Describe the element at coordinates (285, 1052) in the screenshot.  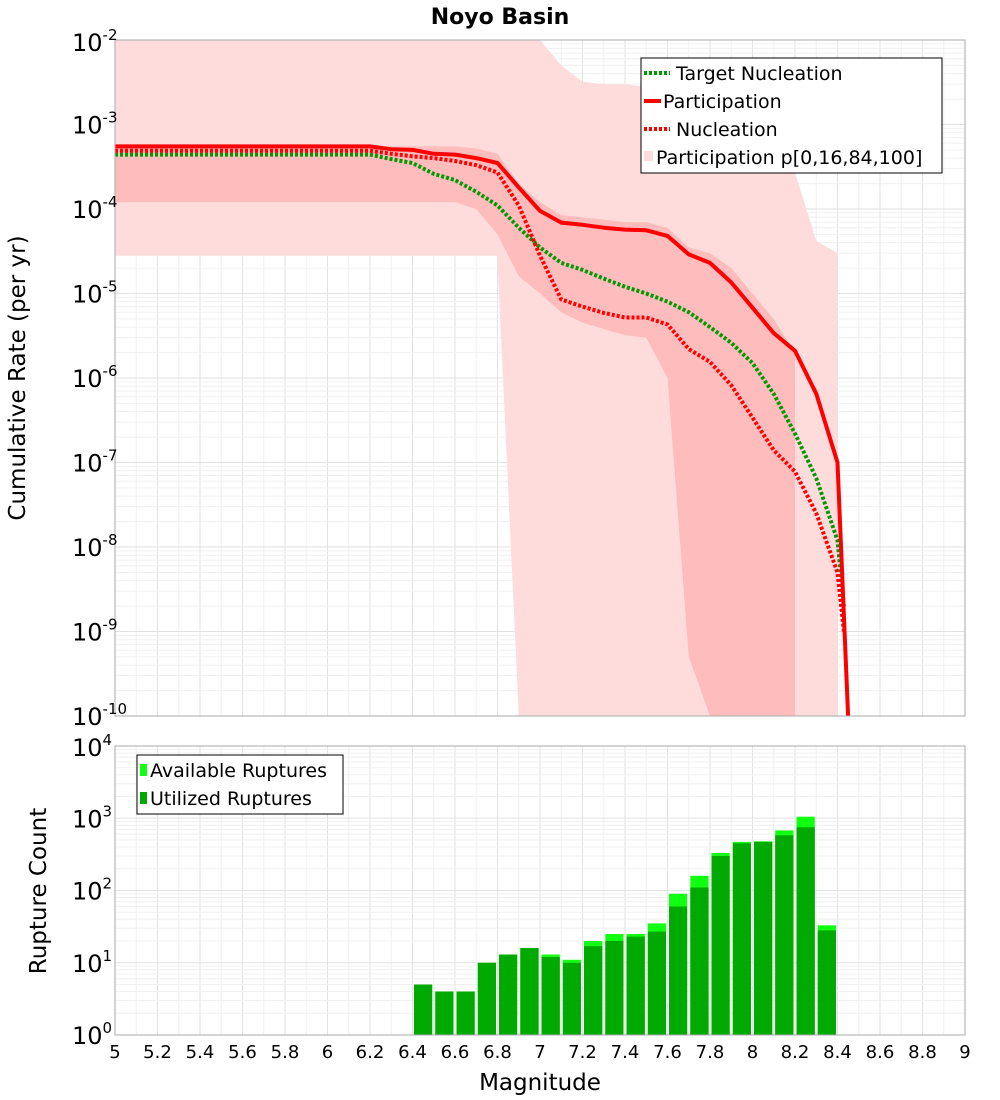
I see `x-tick-label: 5.8` at that location.